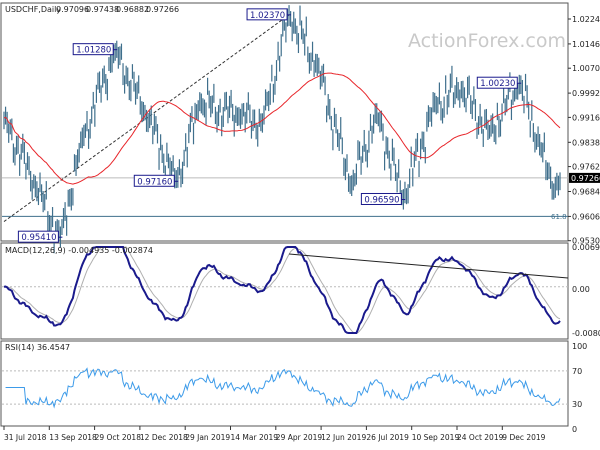 This screenshot has width=600, height=450. I want to click on ohlc-3: 0.97266, so click(162, 9).